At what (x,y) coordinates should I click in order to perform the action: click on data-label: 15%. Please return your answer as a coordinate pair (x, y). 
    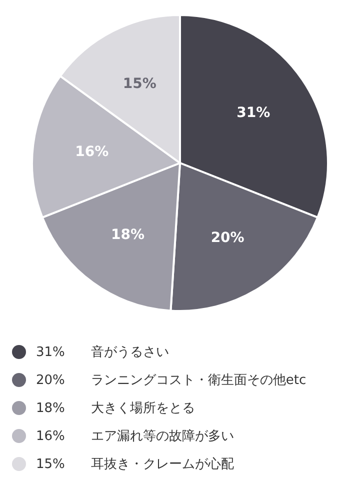
    Looking at the image, I should click on (139, 84).